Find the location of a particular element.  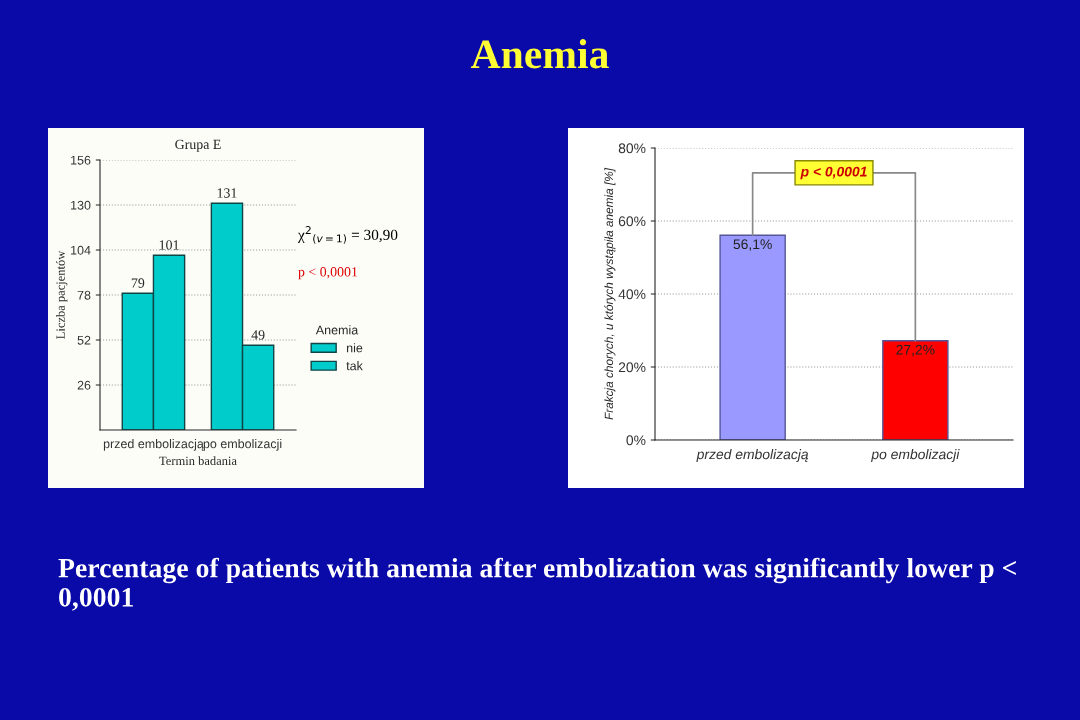

chart-title: Grupa E is located at coordinates (198, 145).